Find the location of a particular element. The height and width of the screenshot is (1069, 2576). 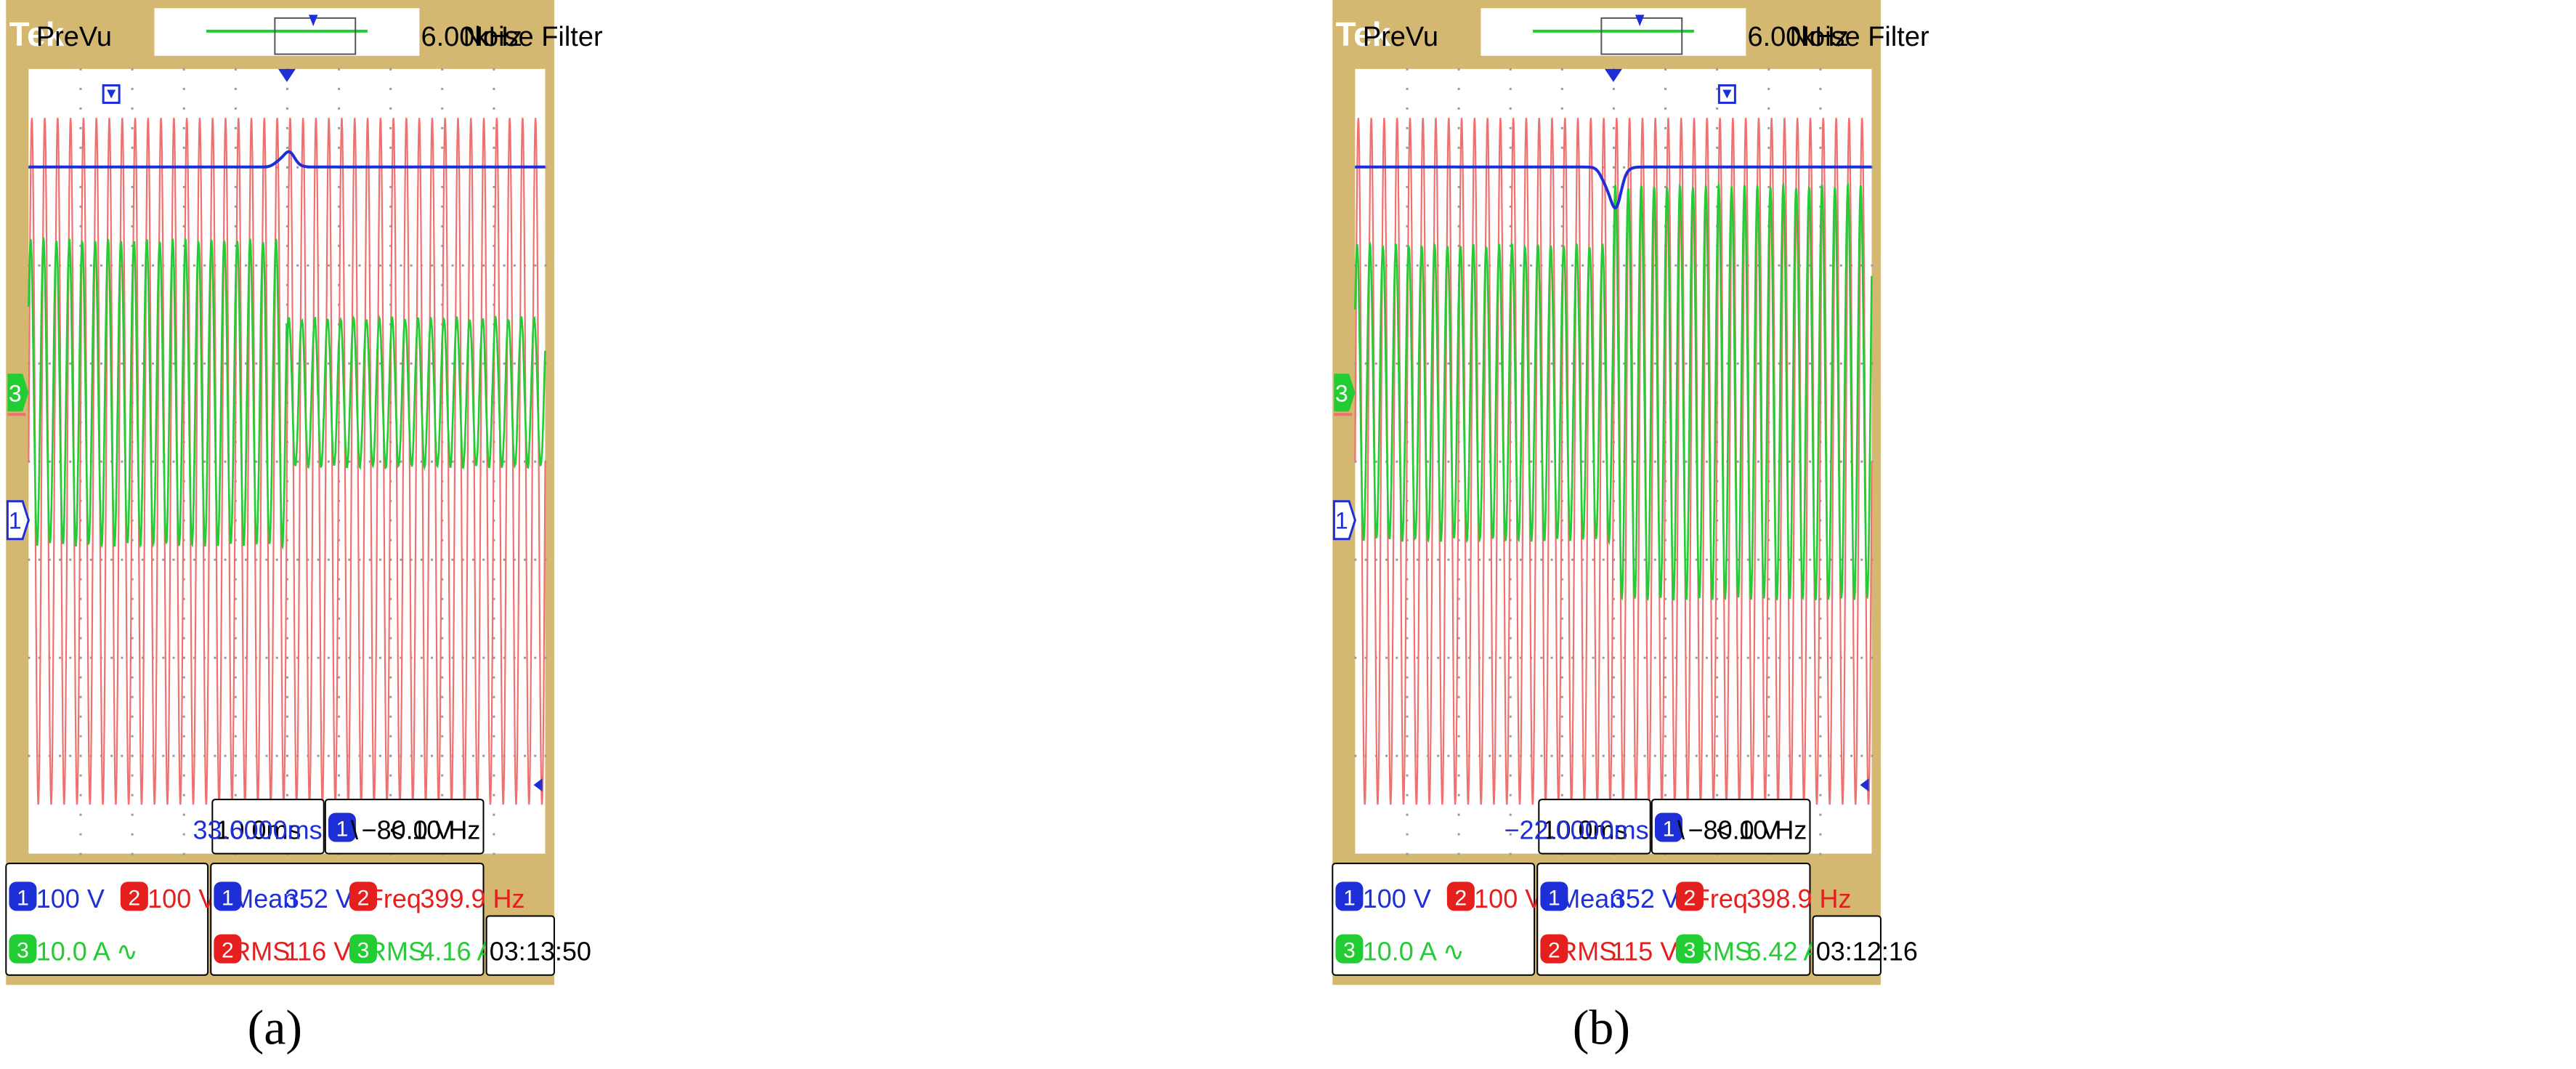

channel-badge is located at coordinates (23, 949).